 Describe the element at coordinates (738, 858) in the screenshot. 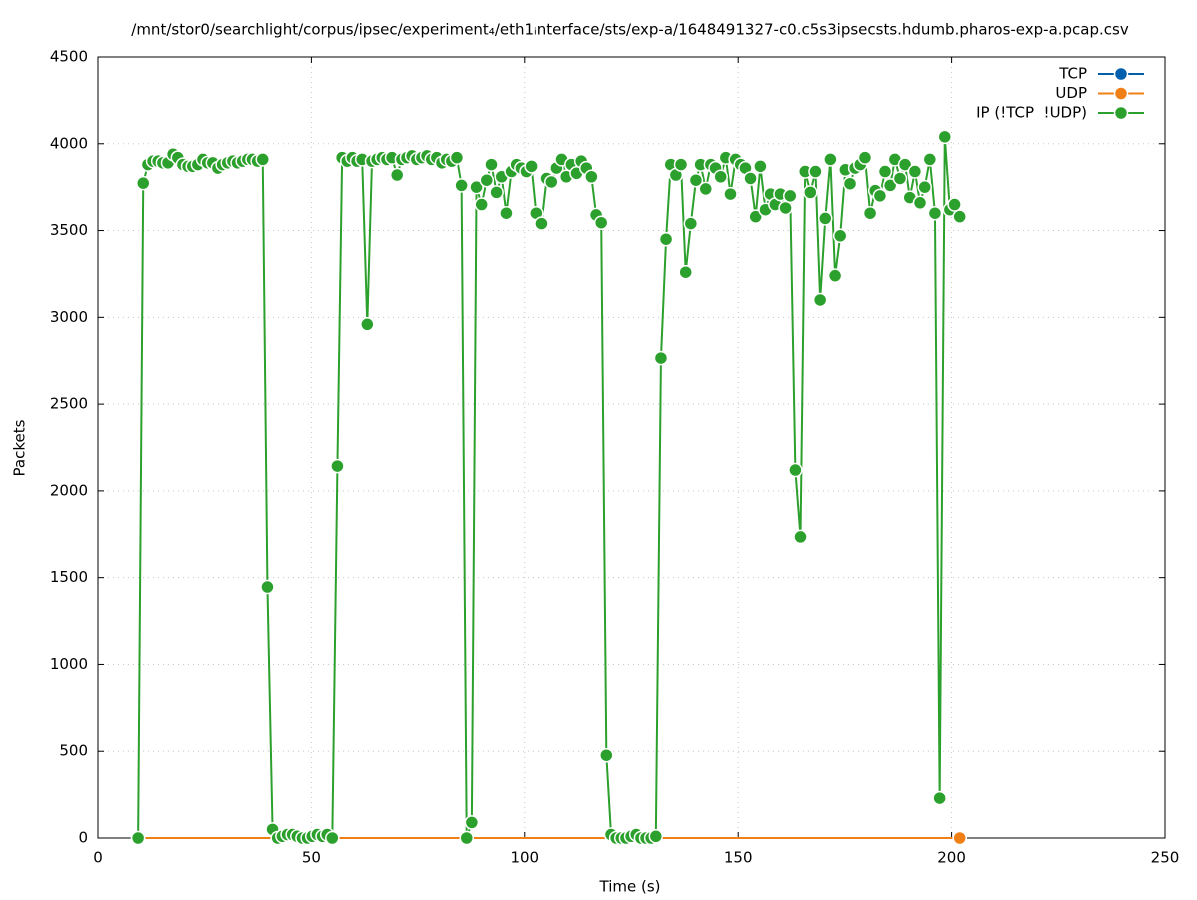

I see `x-tick-label: 150` at that location.